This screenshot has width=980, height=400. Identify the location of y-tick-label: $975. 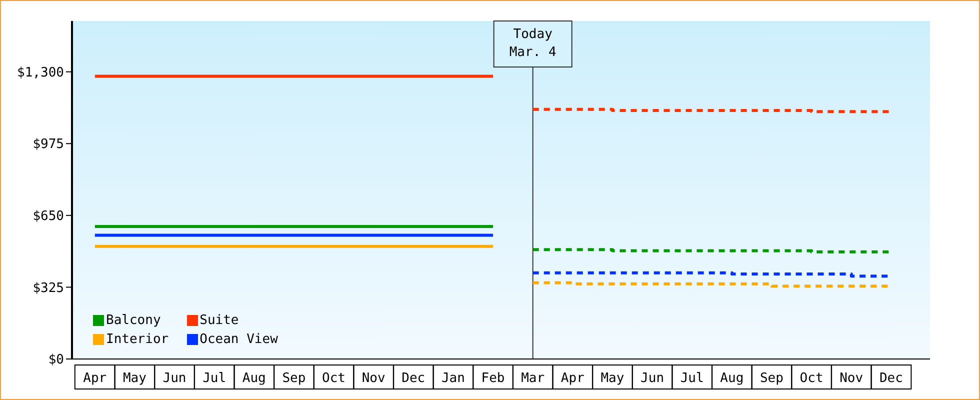
(48, 144).